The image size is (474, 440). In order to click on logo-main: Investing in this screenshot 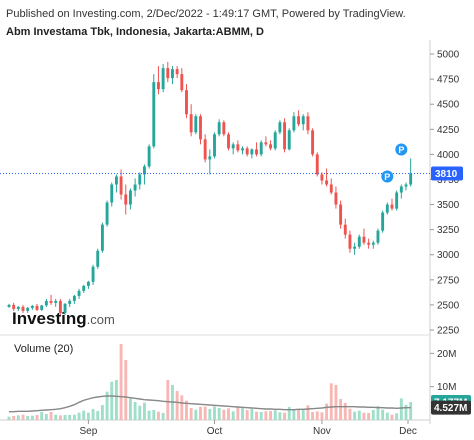, I will do `click(49, 318)`.